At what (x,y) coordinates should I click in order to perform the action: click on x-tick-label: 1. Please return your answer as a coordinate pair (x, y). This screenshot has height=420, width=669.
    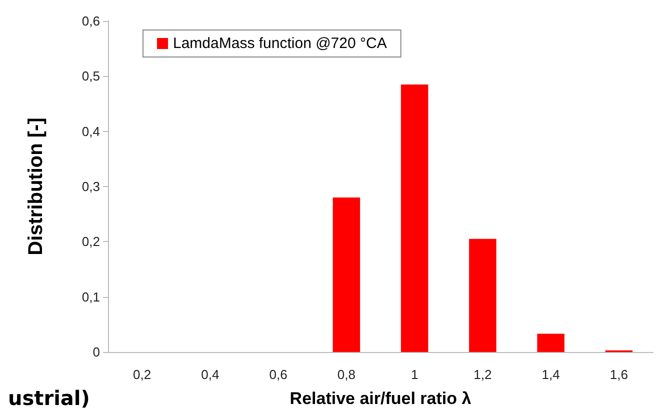
    Looking at the image, I should click on (414, 374).